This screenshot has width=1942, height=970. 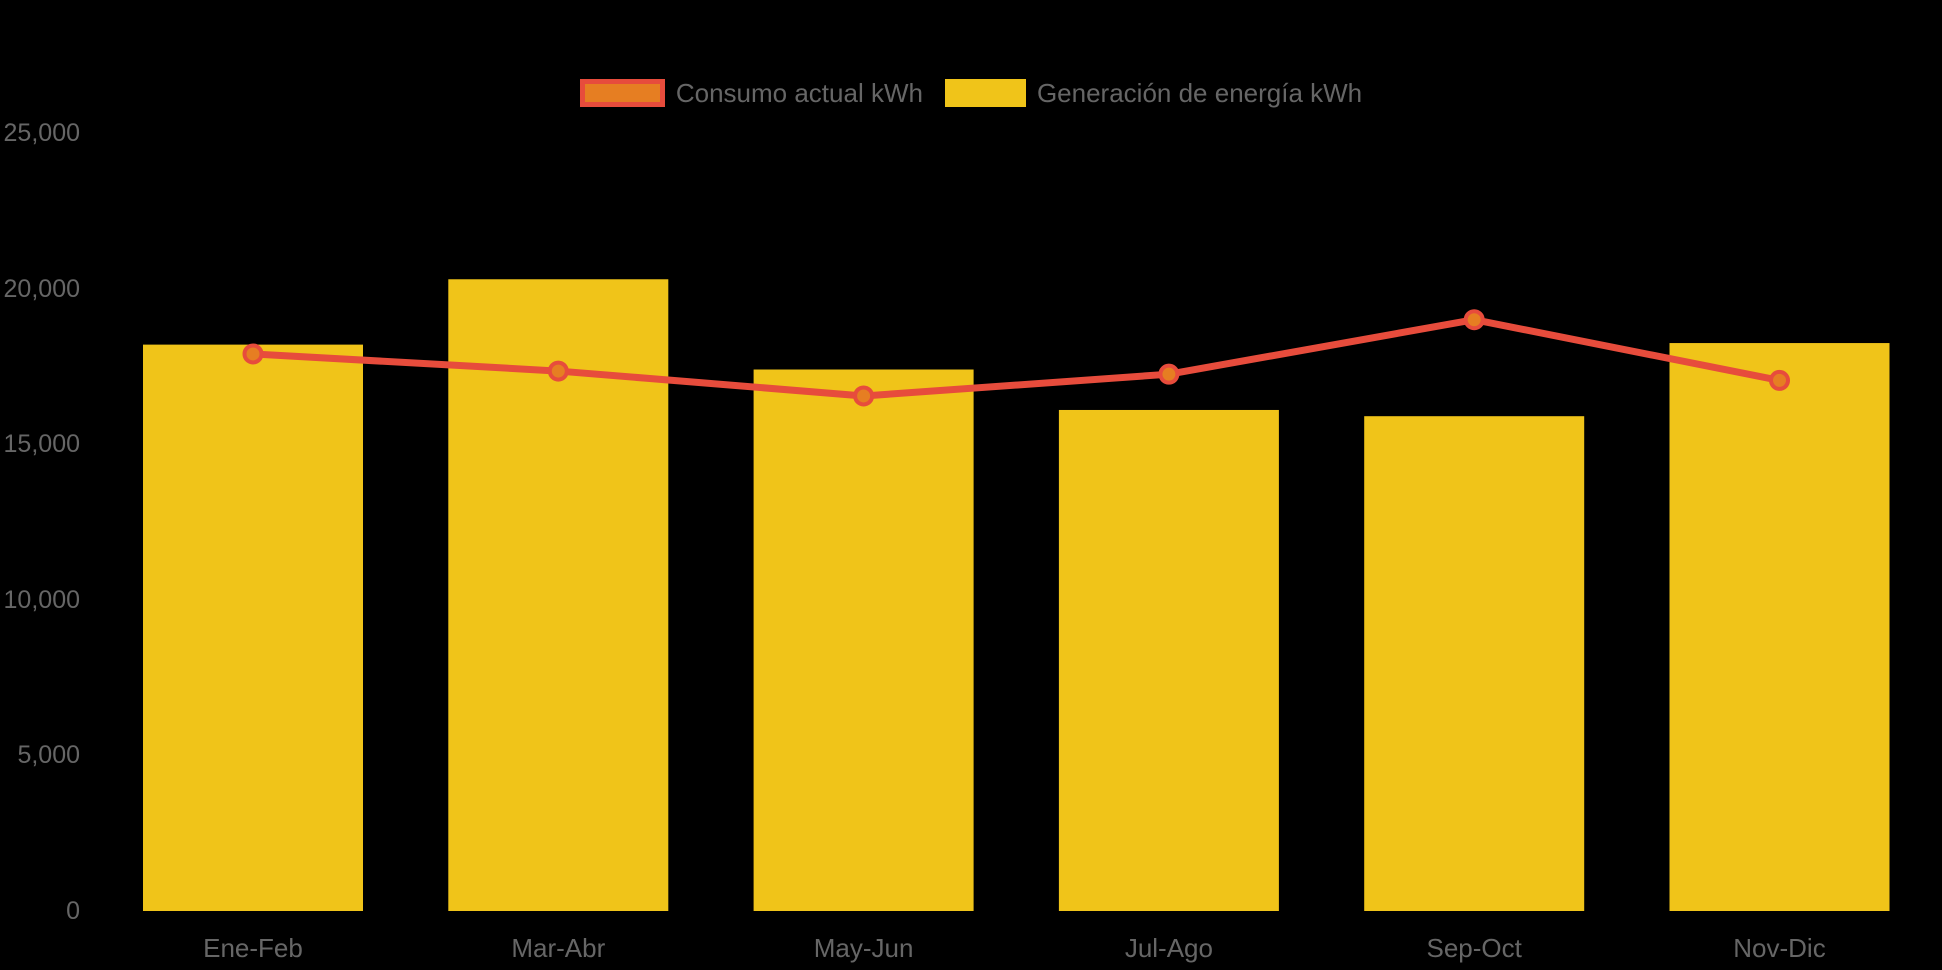 I want to click on bar-May-Jun, so click(x=863, y=640).